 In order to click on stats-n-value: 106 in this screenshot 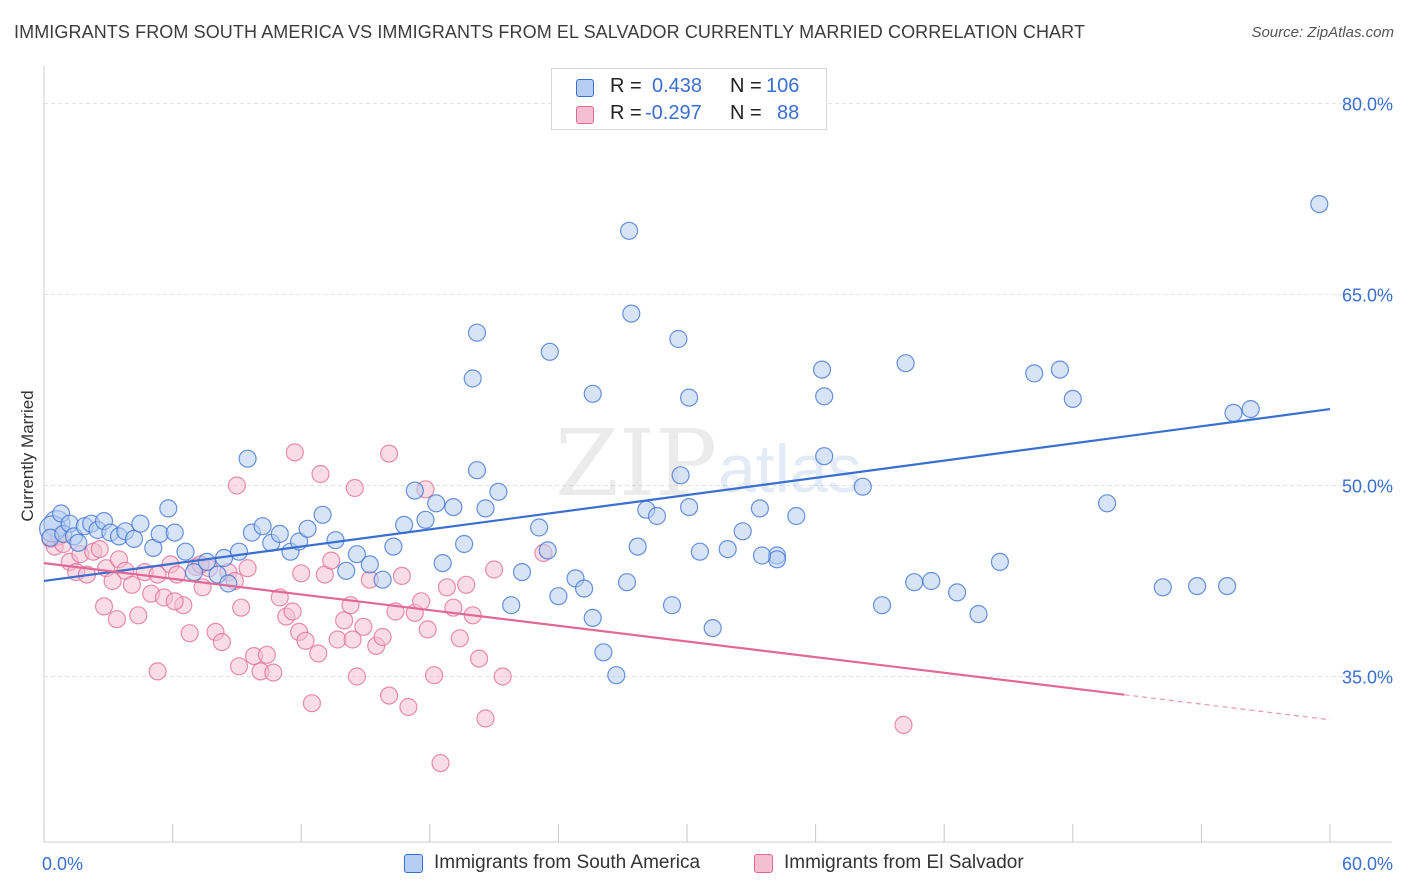, I will do `click(783, 86)`.